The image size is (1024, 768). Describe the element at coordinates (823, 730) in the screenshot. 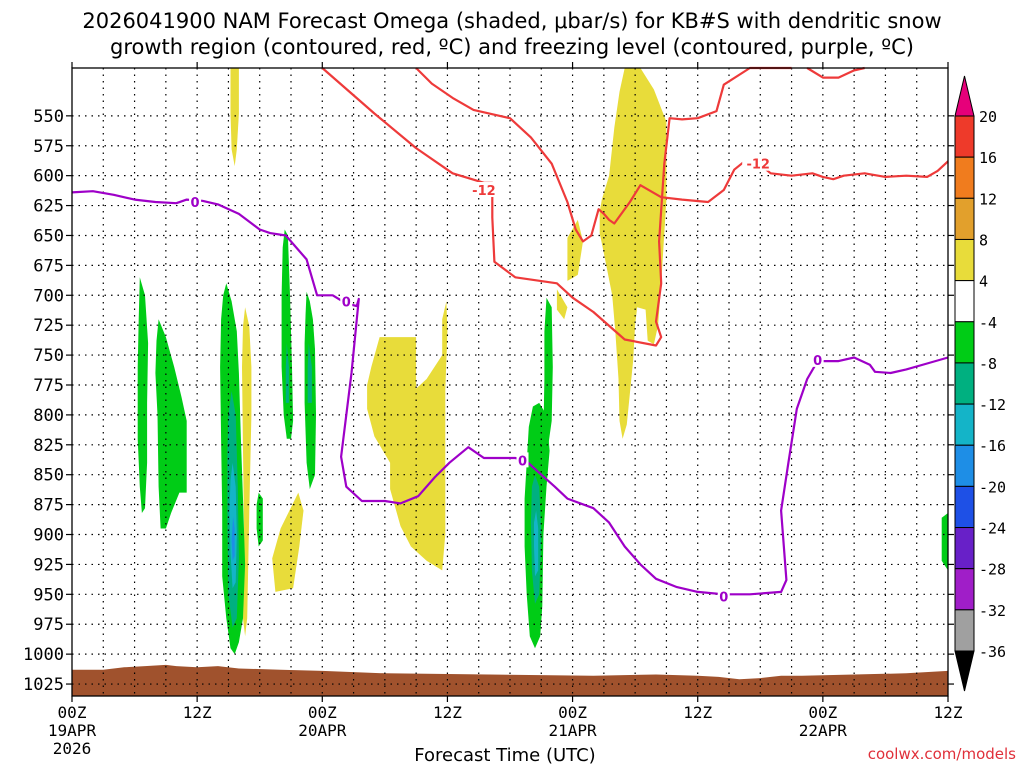

I see `x-tick-date: 22APR` at that location.